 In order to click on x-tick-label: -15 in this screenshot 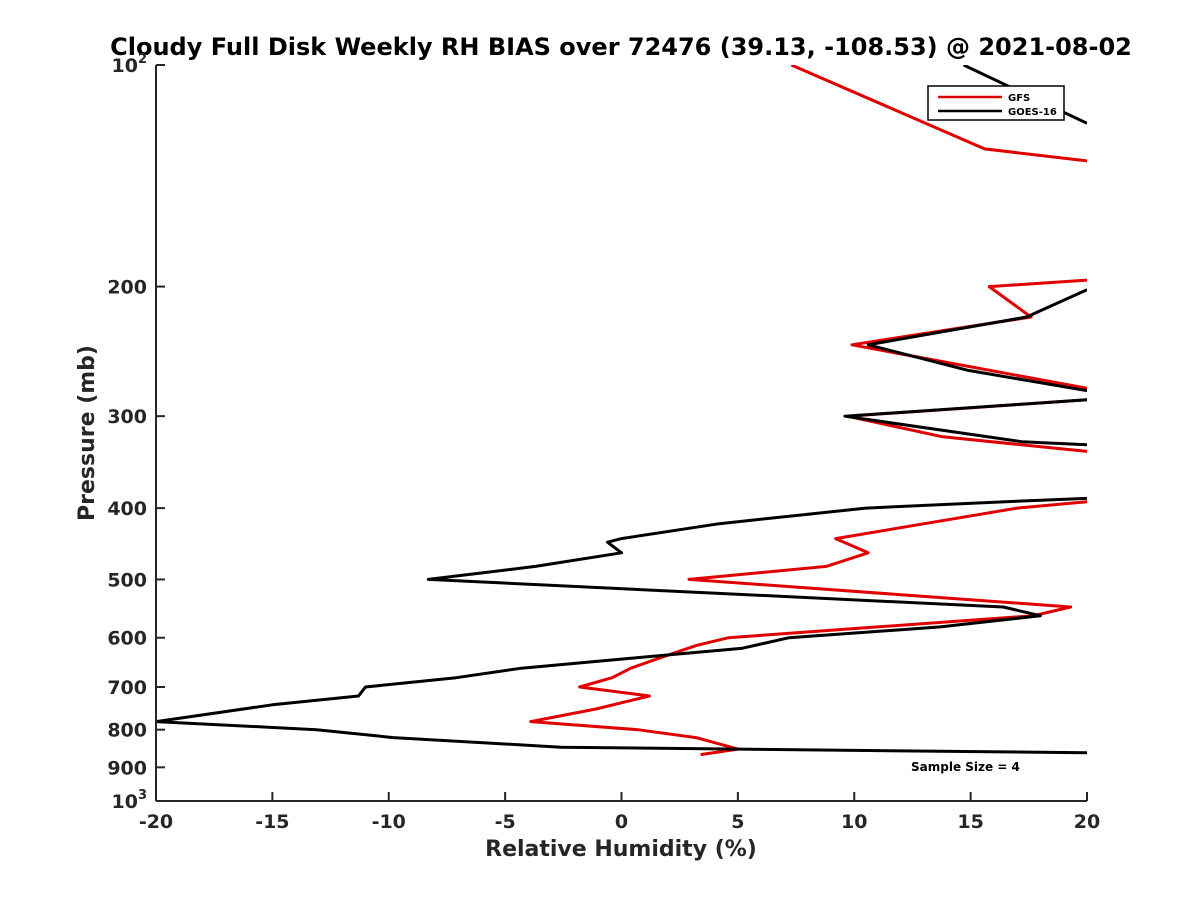, I will do `click(272, 822)`.